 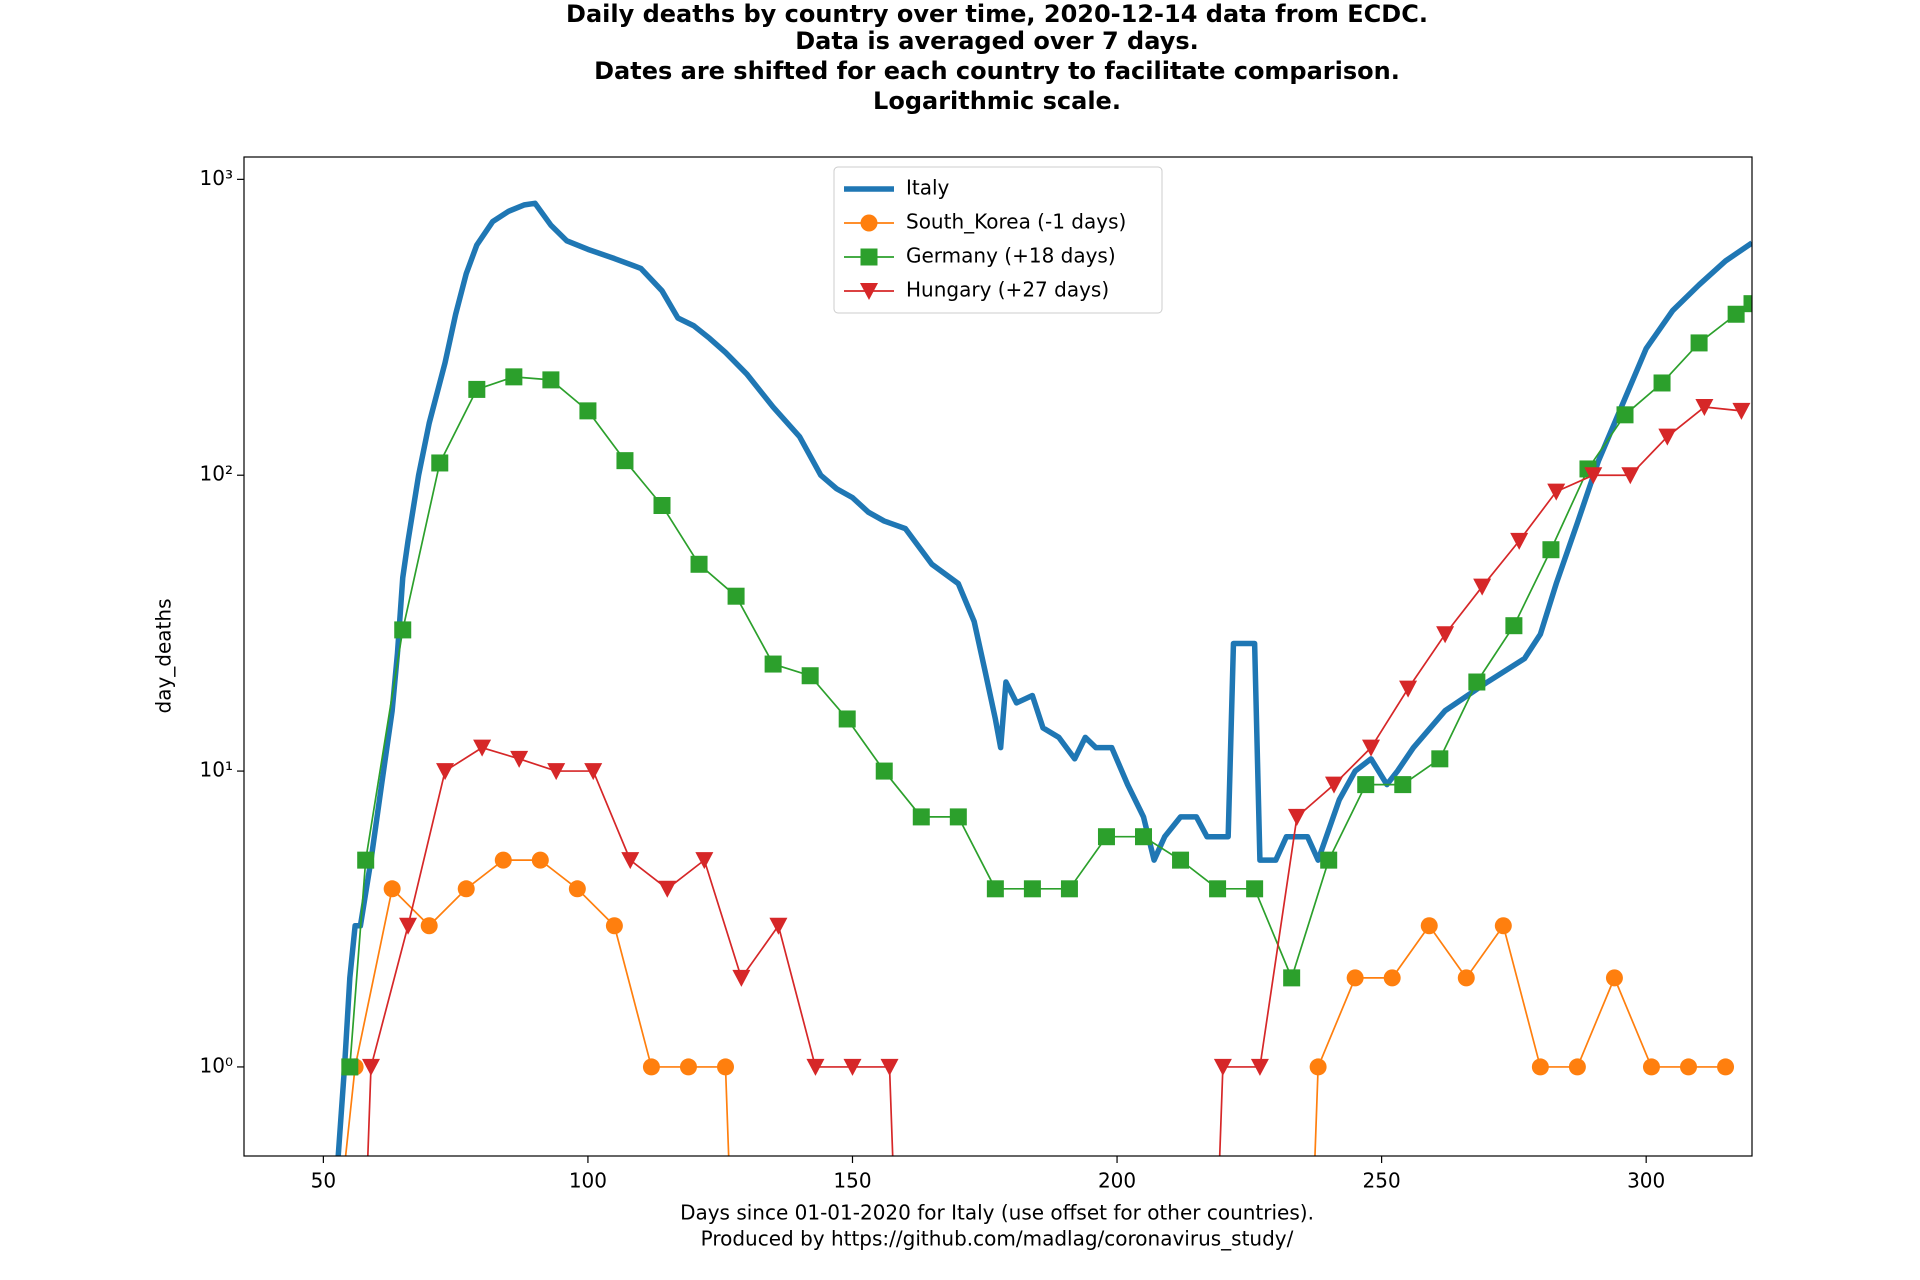 What do you see at coordinates (588, 1181) in the screenshot?
I see `x-tick-label: 100` at bounding box center [588, 1181].